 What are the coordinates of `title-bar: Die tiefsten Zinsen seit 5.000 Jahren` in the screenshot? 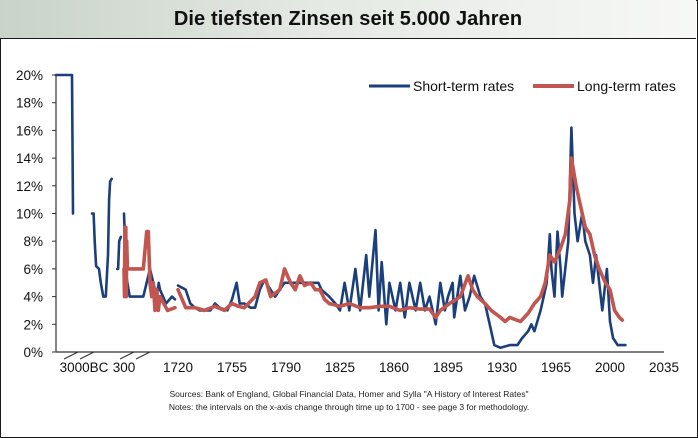 It's located at (348, 19).